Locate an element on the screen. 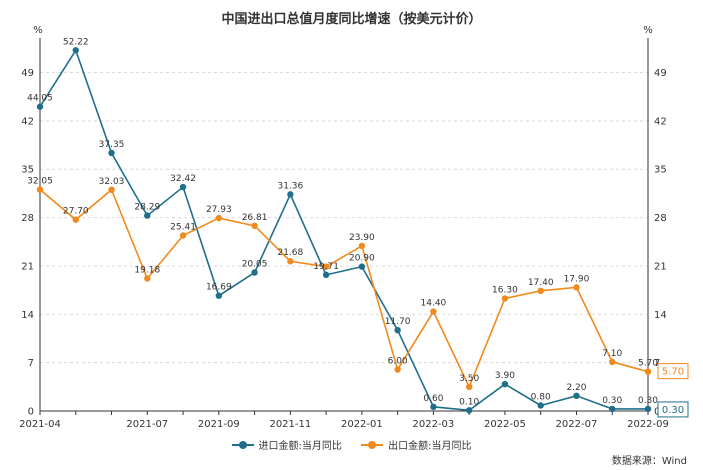 This screenshot has width=703, height=470. data-label: 19.71 is located at coordinates (326, 267).